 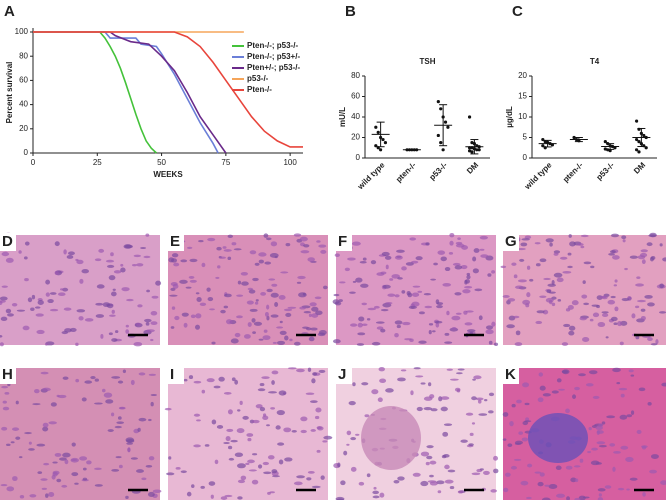 I want to click on y-tick-label: 0, so click(x=525, y=157).